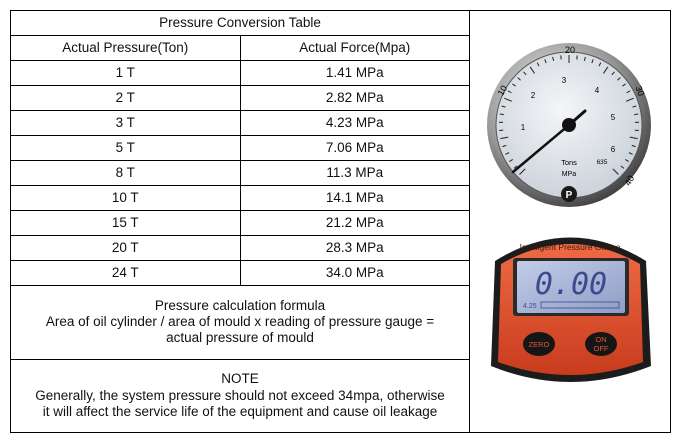 The height and width of the screenshot is (444, 689). What do you see at coordinates (354, 223) in the screenshot?
I see `table-cell-force: 21.2 MPa` at bounding box center [354, 223].